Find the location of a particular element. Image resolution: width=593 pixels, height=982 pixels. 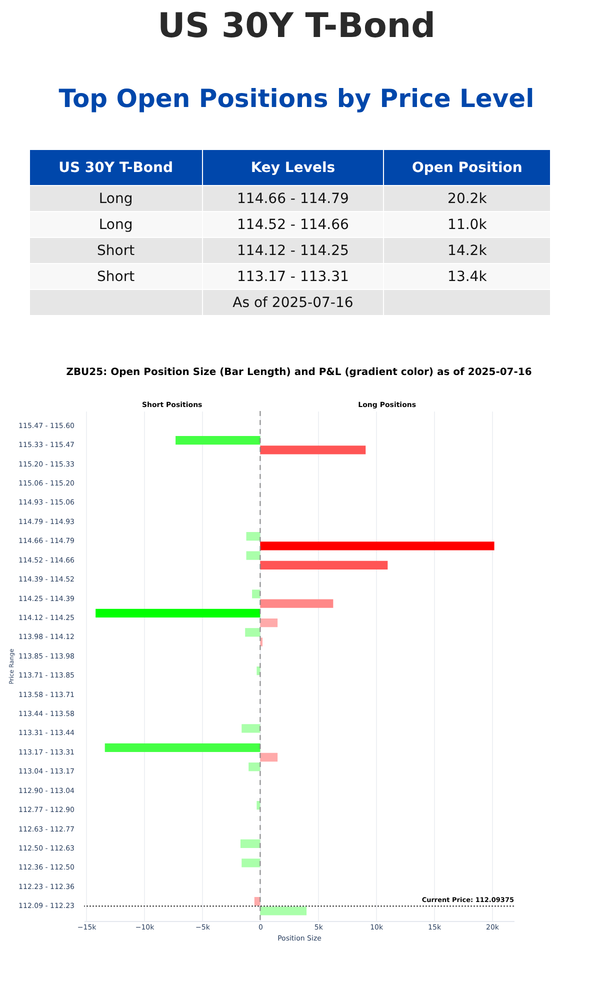

text: 14.2k is located at coordinates (467, 251).